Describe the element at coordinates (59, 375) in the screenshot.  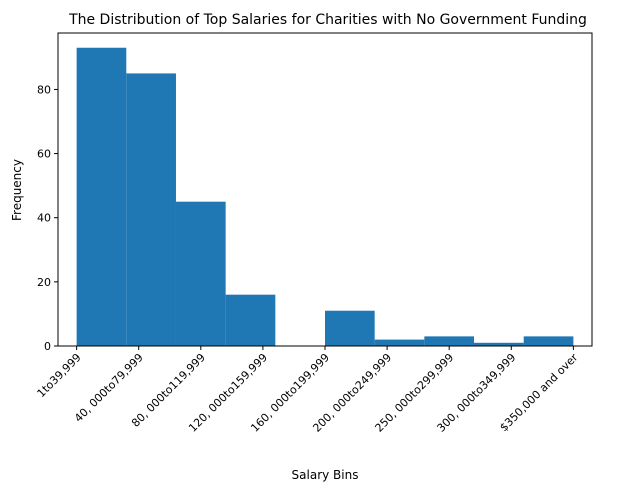
I see `x-tick-label-0: 1to39,999` at that location.